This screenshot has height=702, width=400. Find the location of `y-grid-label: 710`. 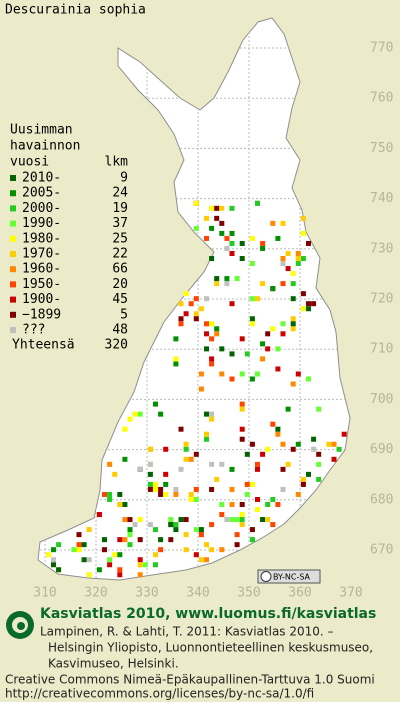

y-grid-label: 710 is located at coordinates (381, 349).